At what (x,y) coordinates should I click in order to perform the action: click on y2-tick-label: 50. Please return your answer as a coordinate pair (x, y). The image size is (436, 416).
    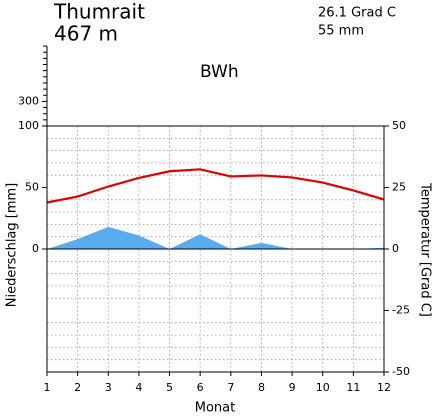
    Looking at the image, I should click on (399, 125).